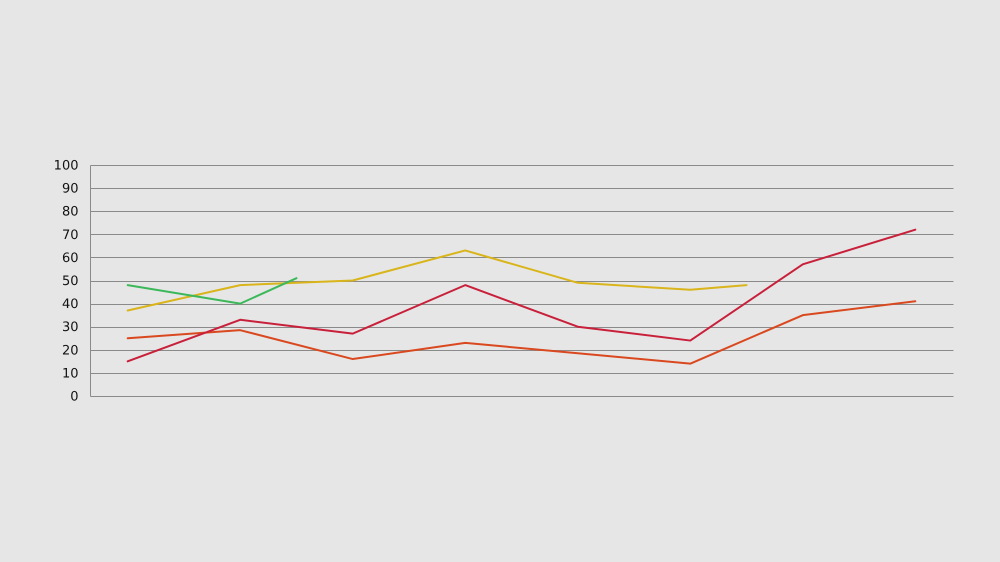 Image resolution: width=1000 pixels, height=562 pixels. What do you see at coordinates (66, 166) in the screenshot?
I see `y-tick-label: 100` at bounding box center [66, 166].